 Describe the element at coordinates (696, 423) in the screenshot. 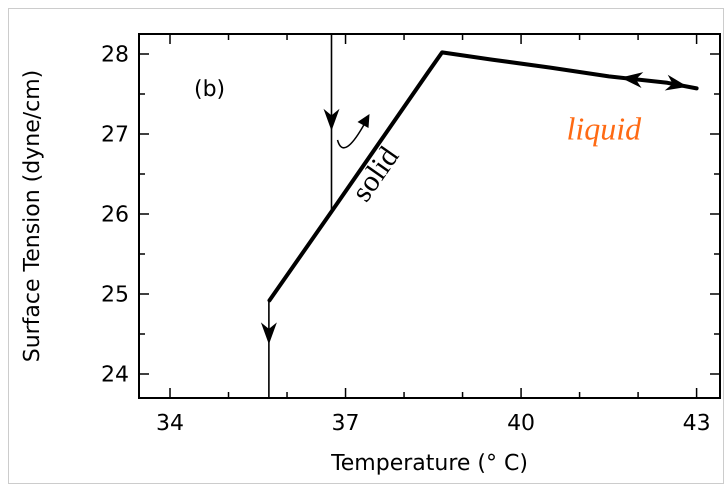

I see `x-tick-label: 43` at that location.